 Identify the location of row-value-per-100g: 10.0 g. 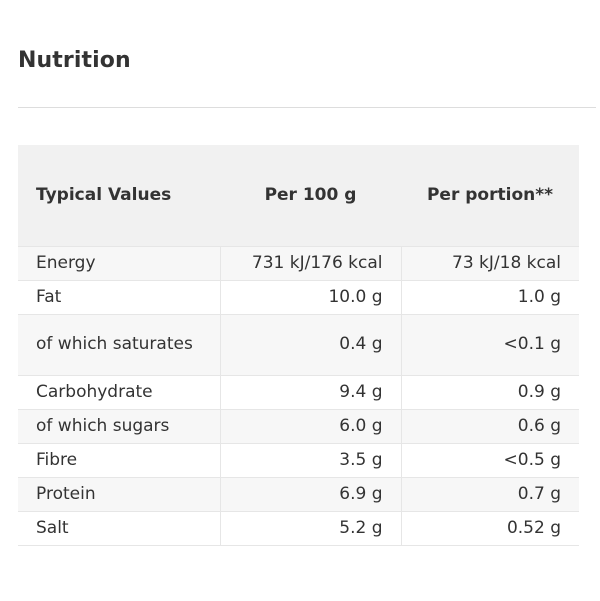
(310, 296).